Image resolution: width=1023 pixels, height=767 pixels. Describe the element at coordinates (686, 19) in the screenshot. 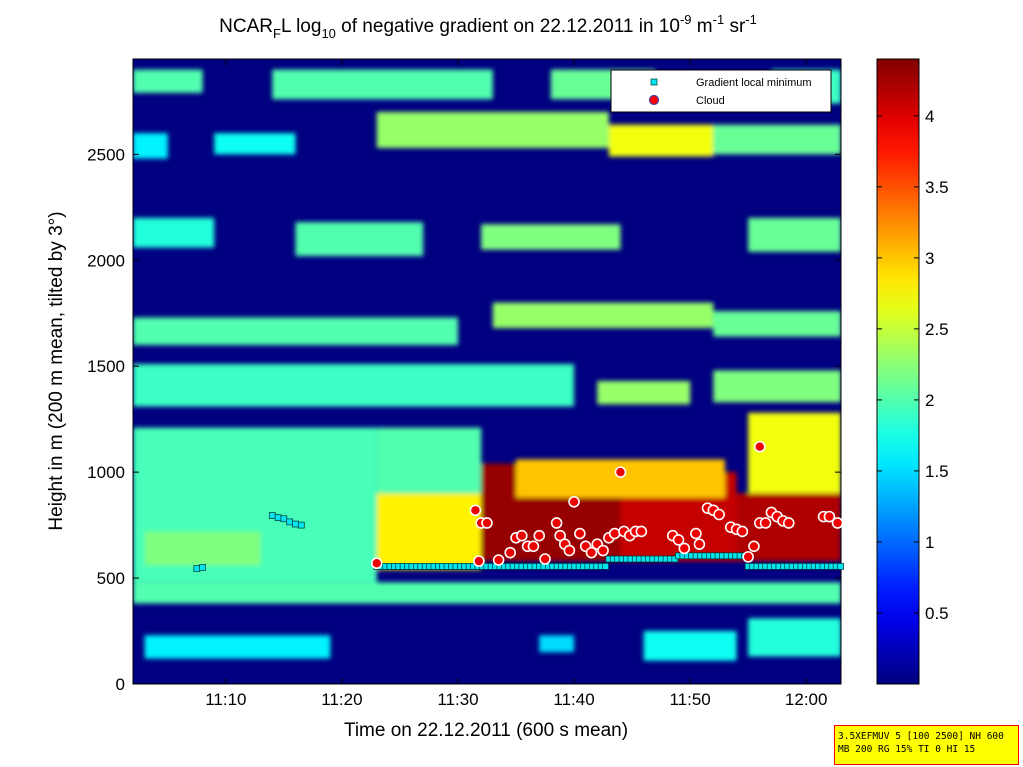

I see `title-part: -9` at that location.